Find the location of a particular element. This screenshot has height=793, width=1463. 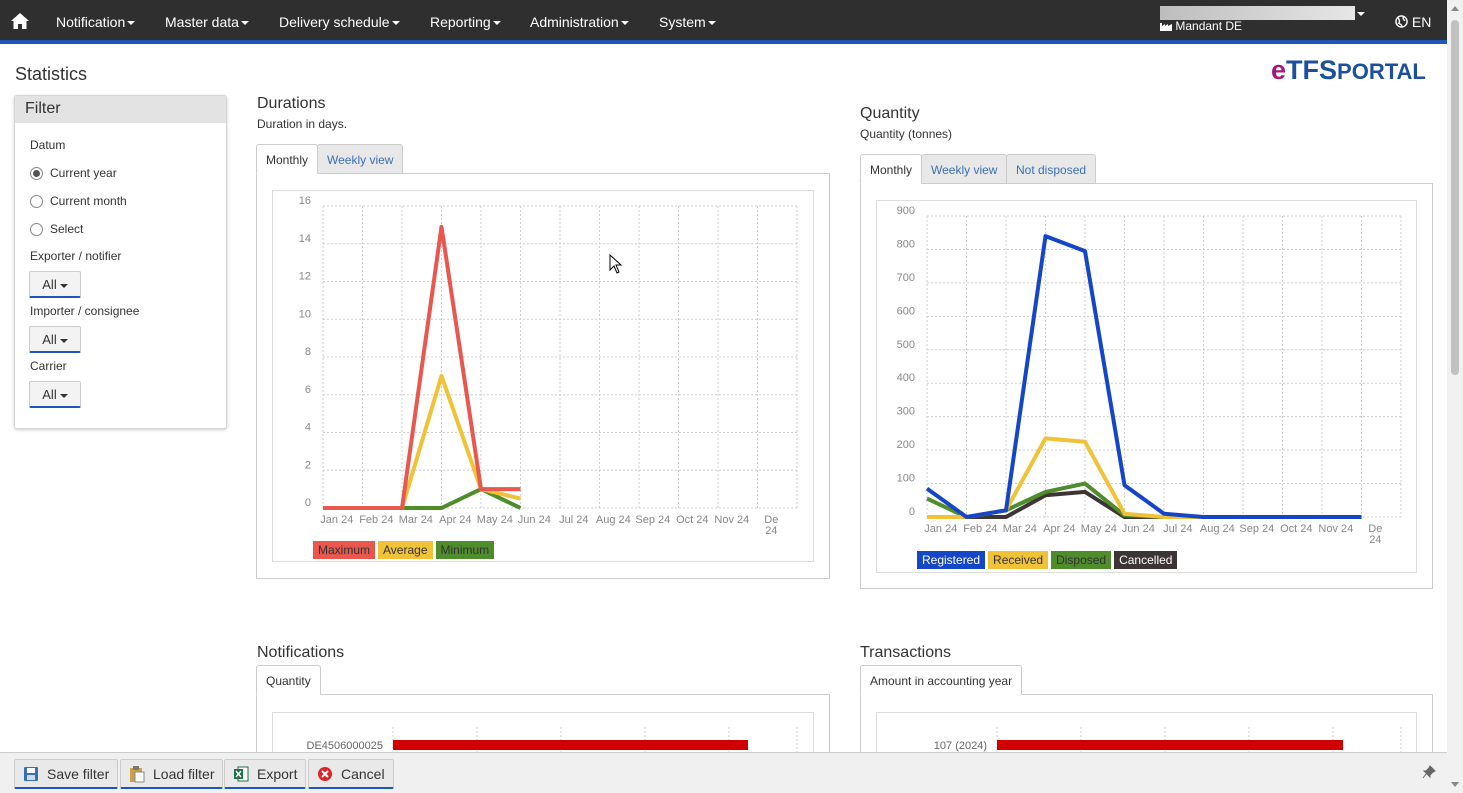

tab-durations-monthly: Monthly is located at coordinates (287, 159).